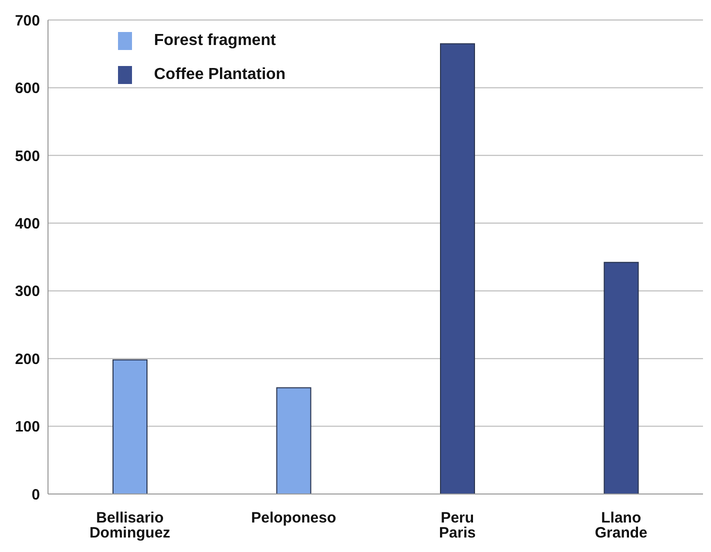 The height and width of the screenshot is (552, 711). I want to click on y-tick-label: 0, so click(36, 495).